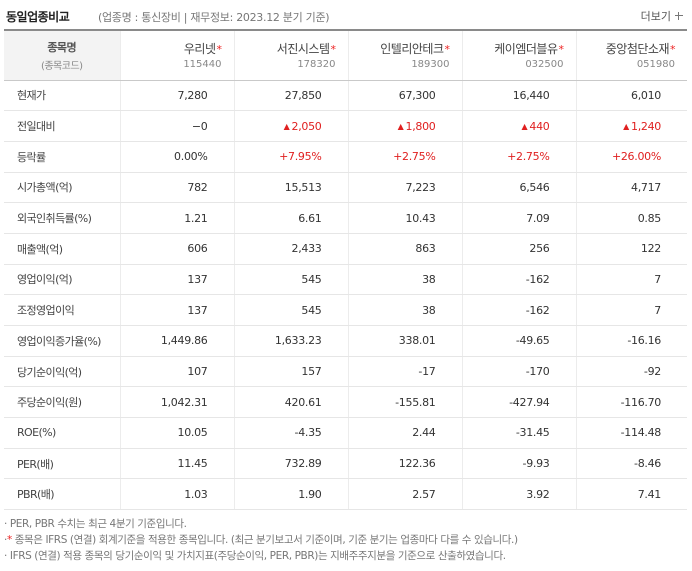  Describe the element at coordinates (631, 464) in the screenshot. I see `cell-value: -8.46` at that location.